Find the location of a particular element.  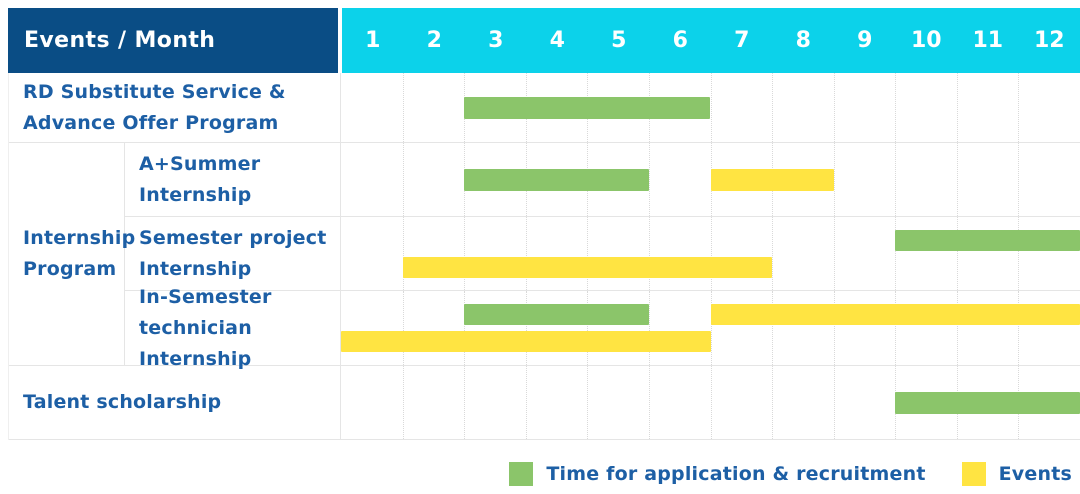

legend: Time for application & recruitment Events is located at coordinates (790, 474).